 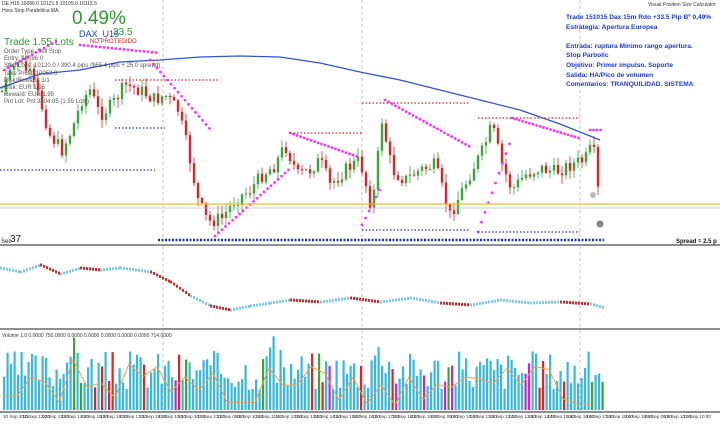 I want to click on time-label: 11 Sep 11:00, so click(x=269, y=416).